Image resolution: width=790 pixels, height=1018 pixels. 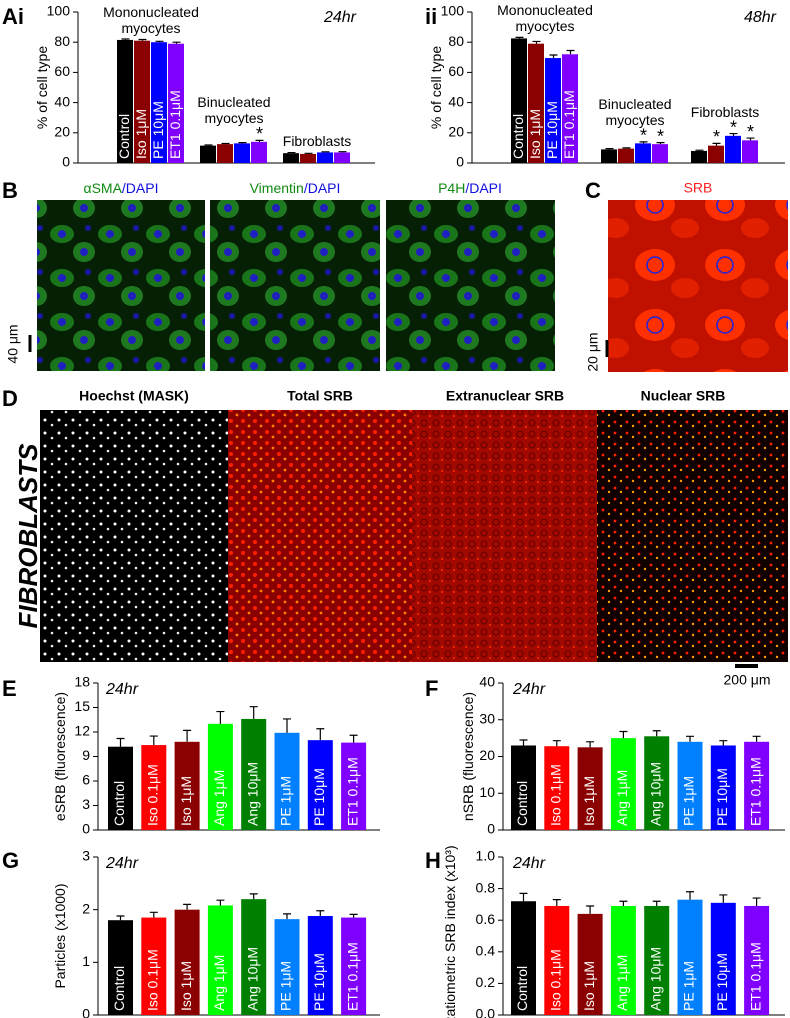 I want to click on category-label: Mononucleated myocytes, so click(x=545, y=18).